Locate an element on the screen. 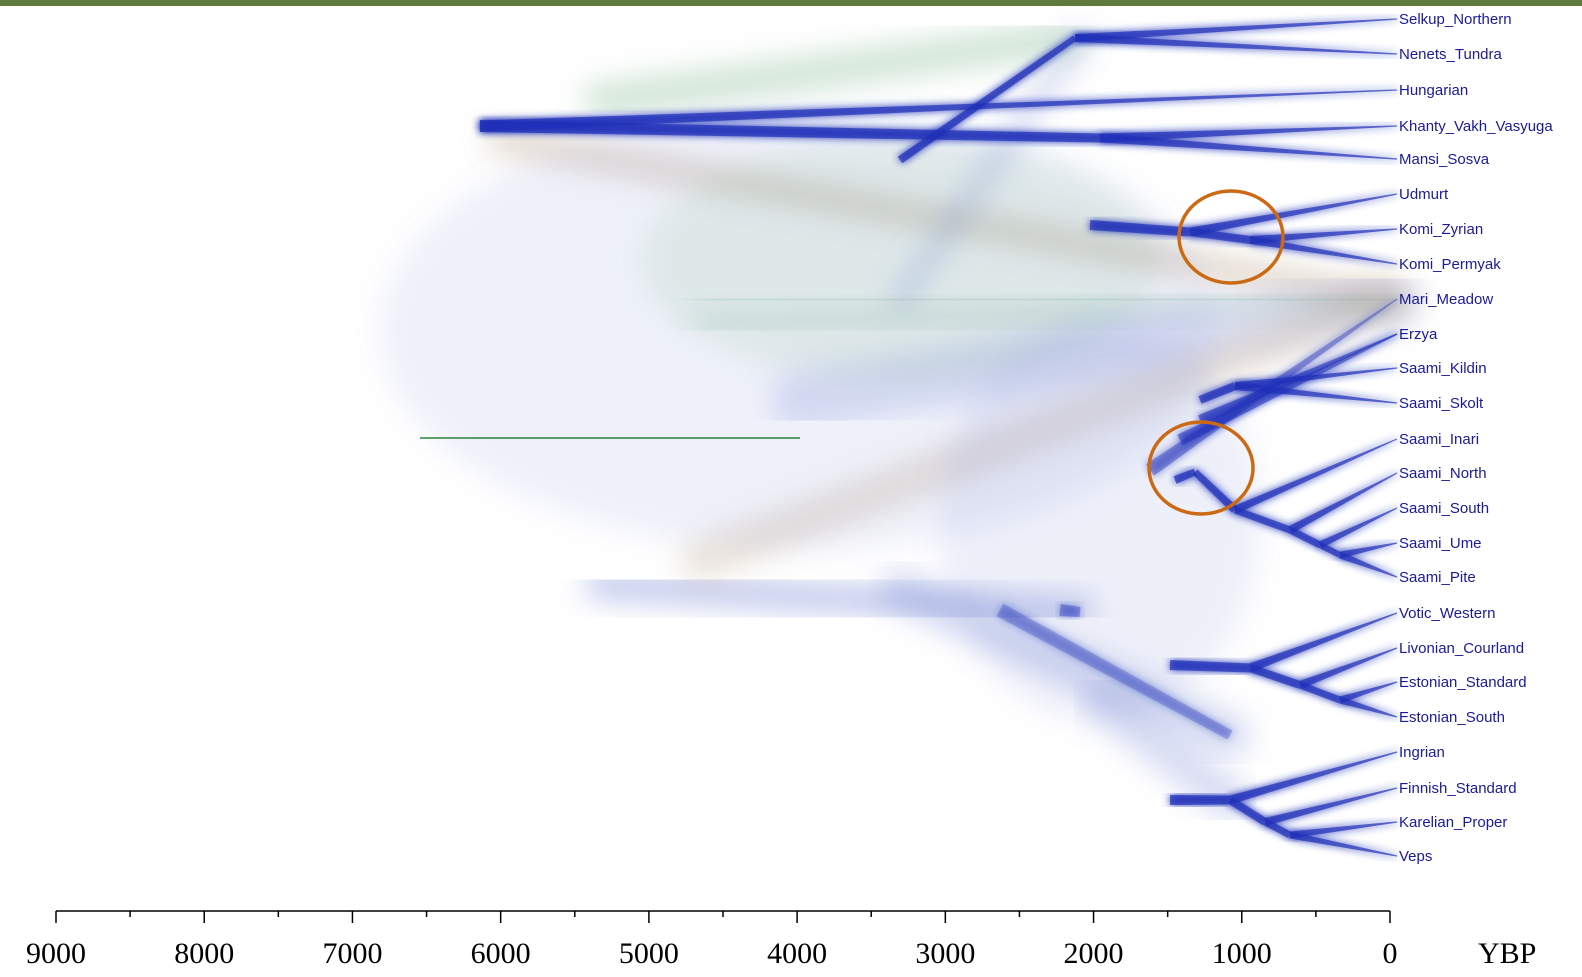  tick-label: 3000 is located at coordinates (945, 953).